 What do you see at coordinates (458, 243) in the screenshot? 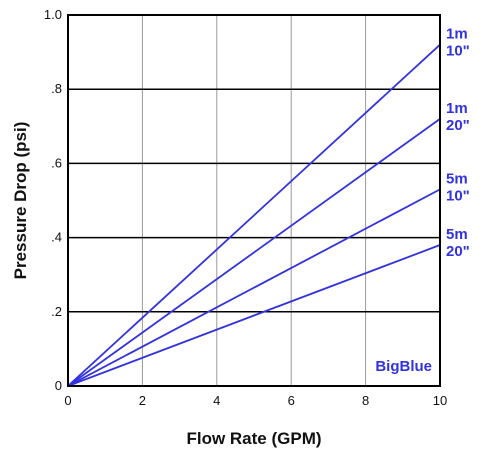
I see `series-label: 5m 20"` at bounding box center [458, 243].